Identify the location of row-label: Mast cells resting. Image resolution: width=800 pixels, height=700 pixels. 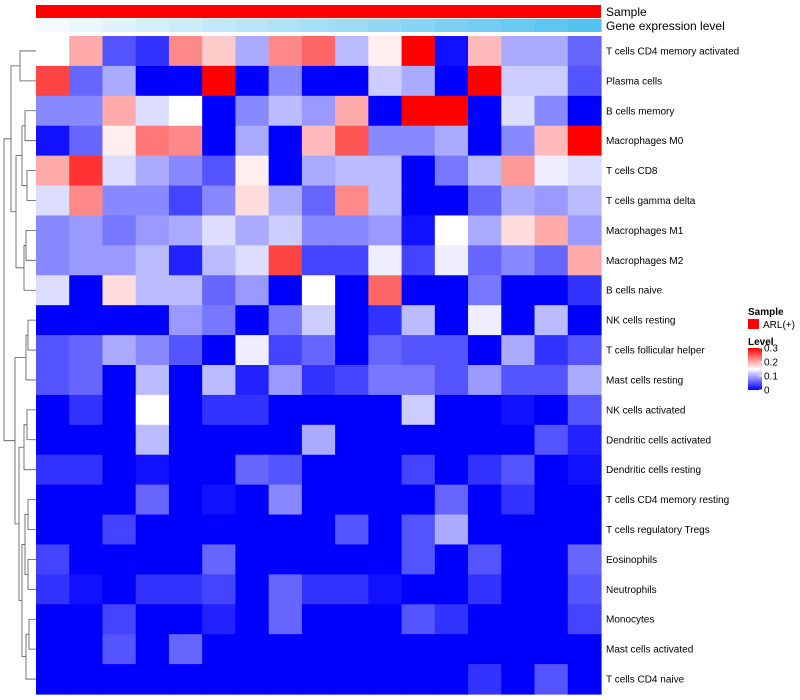
(644, 380).